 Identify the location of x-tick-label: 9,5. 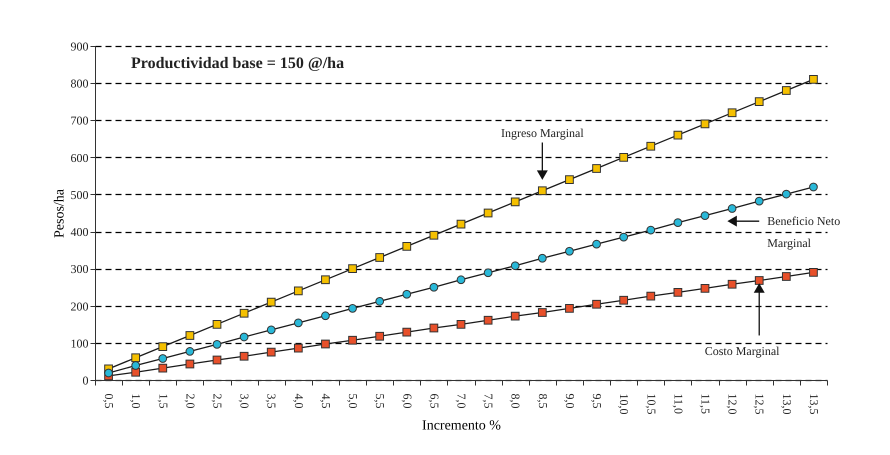
(597, 401).